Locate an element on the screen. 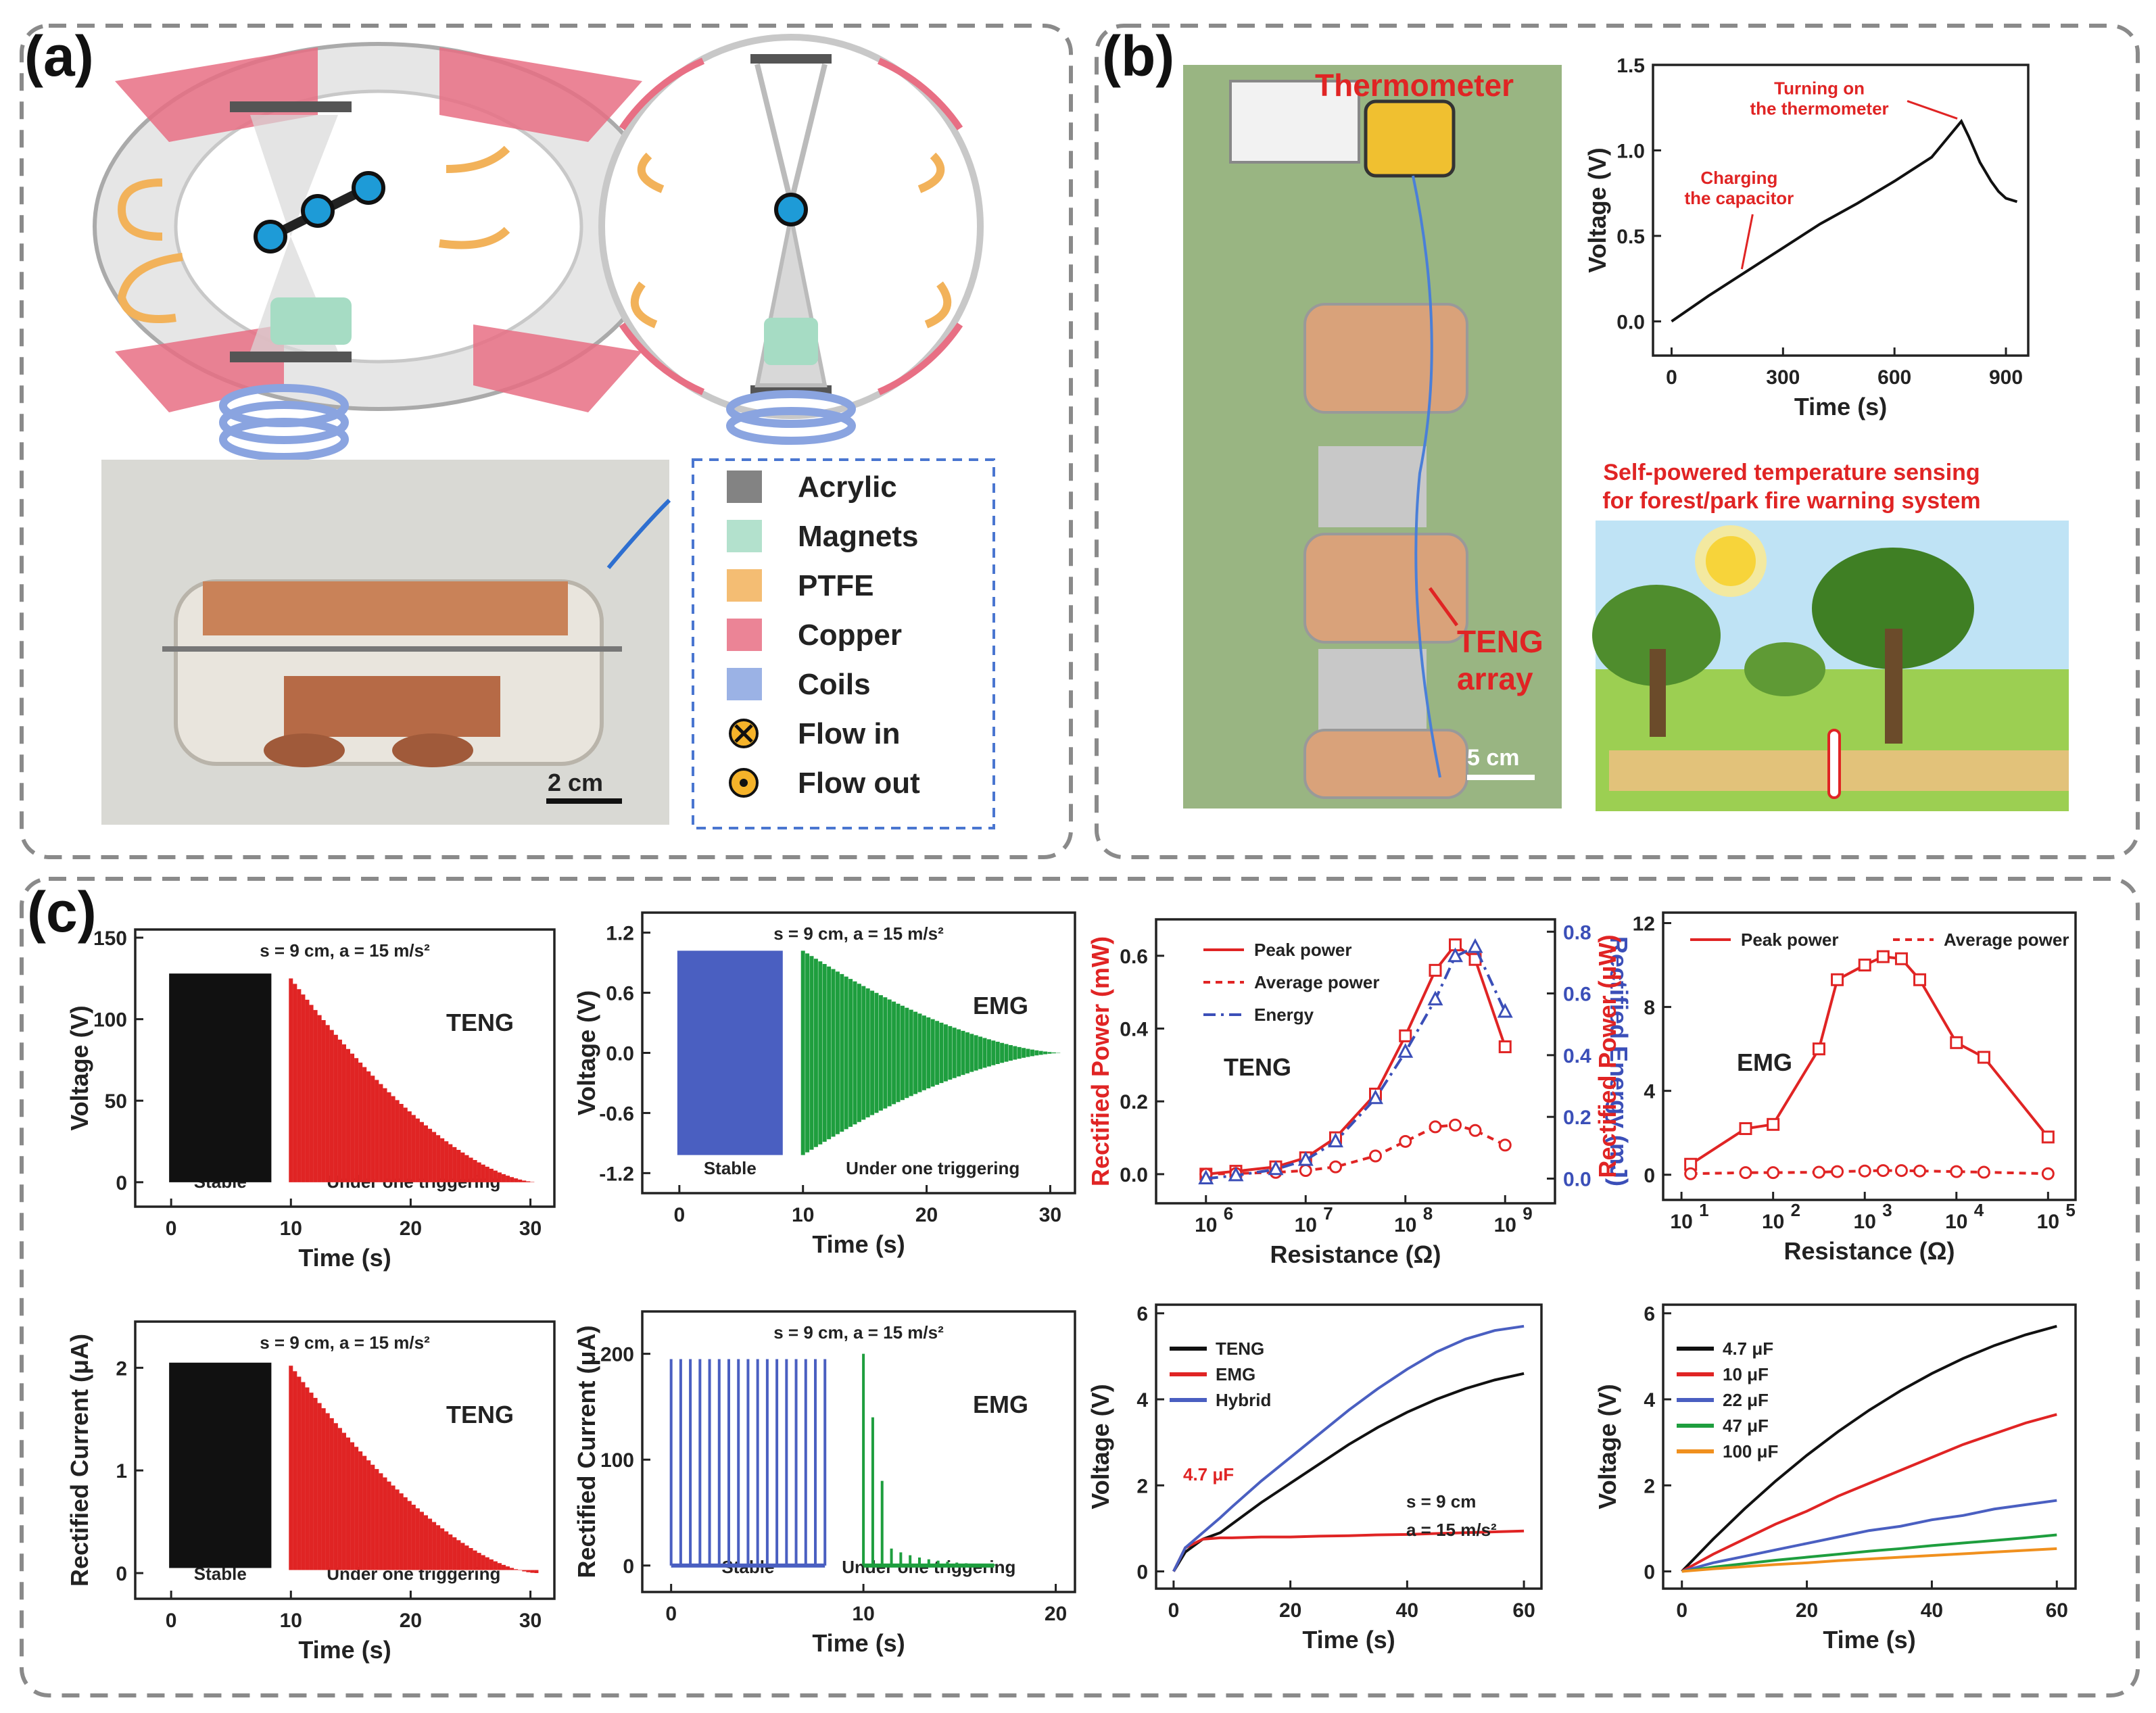  x-tick-label: 900 is located at coordinates (2006, 377).